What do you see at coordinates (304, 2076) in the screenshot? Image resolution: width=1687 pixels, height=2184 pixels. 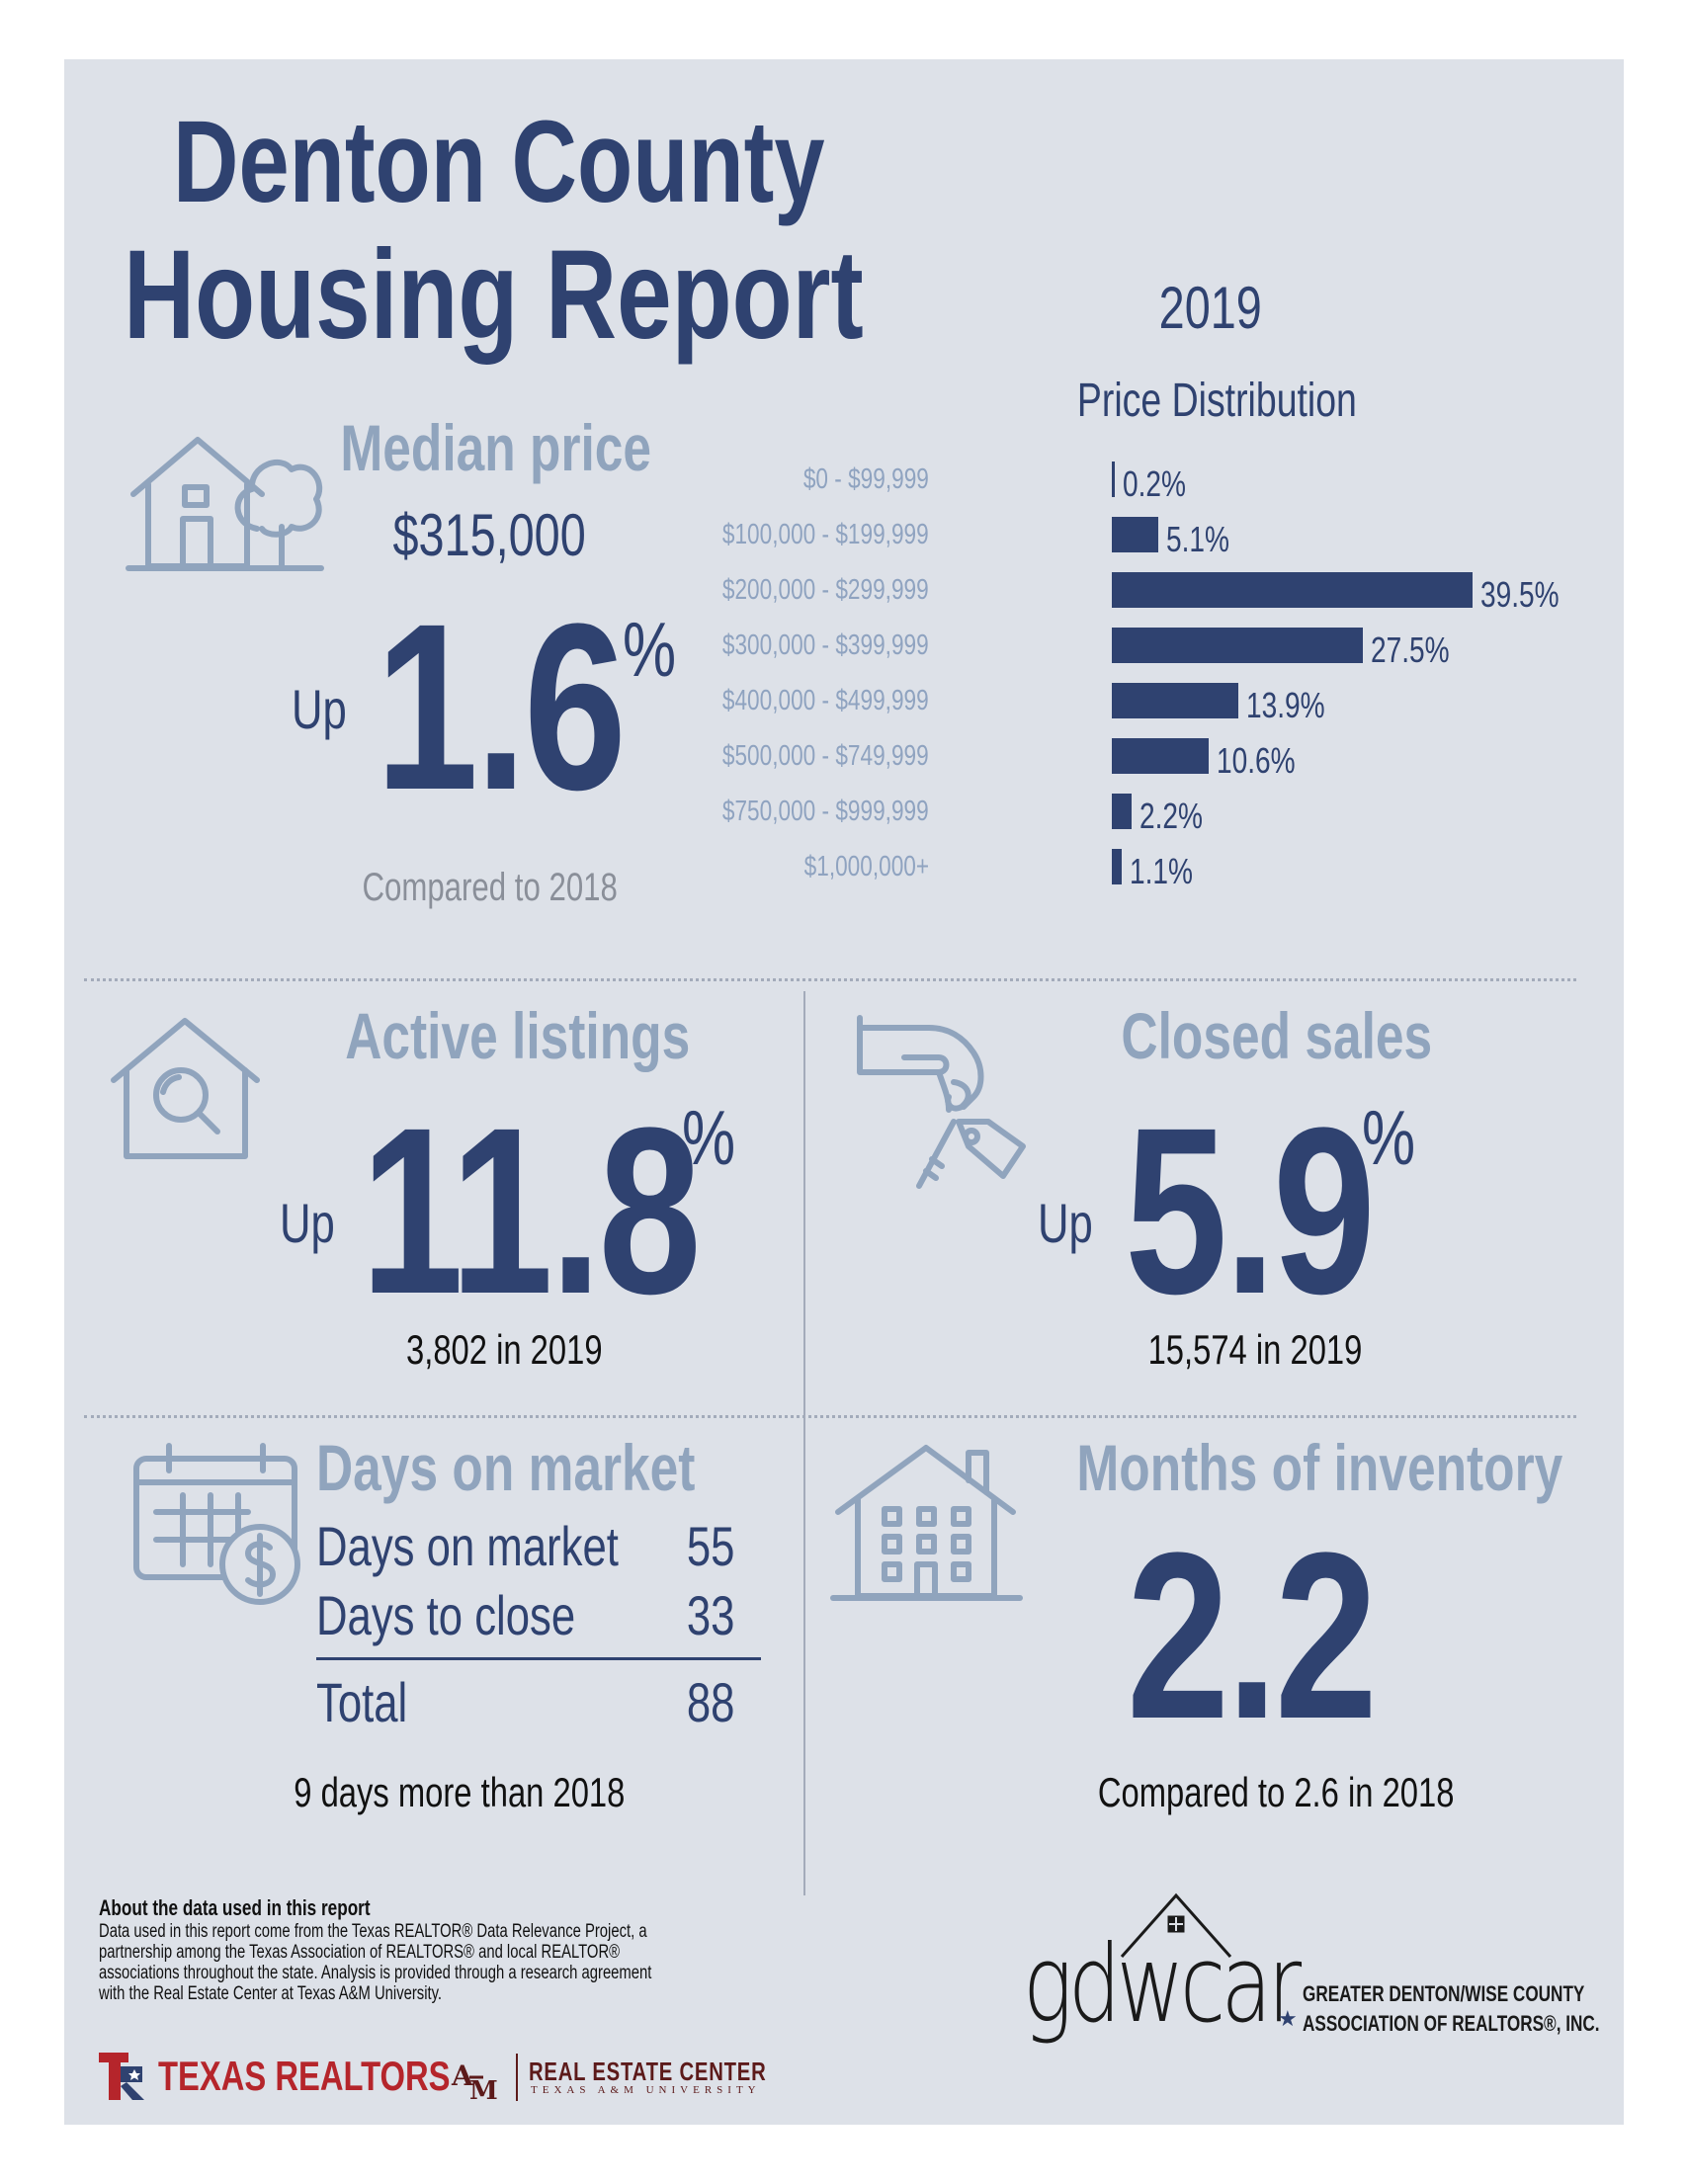 I see `texas-realtors-text: TEXAS REALTORS` at bounding box center [304, 2076].